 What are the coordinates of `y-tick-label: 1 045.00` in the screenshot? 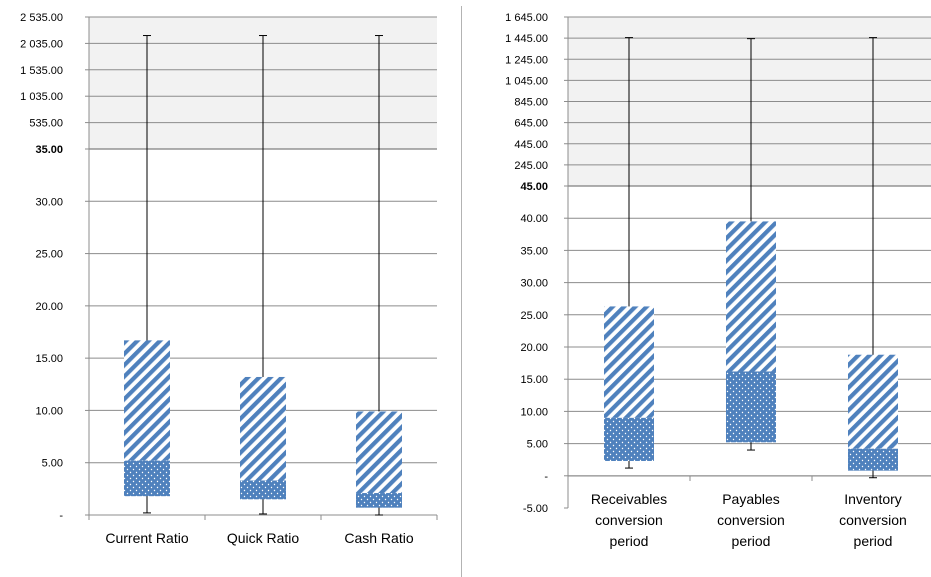 It's located at (526, 81).